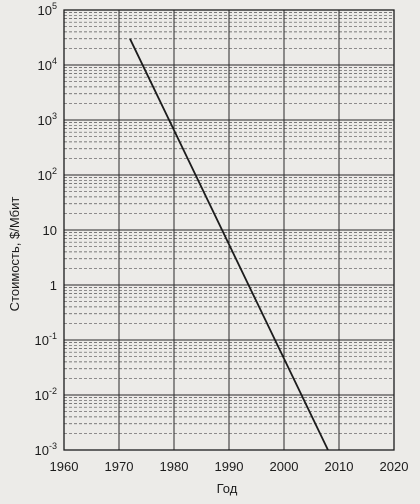 The height and width of the screenshot is (504, 420). What do you see at coordinates (229, 466) in the screenshot?
I see `x-tick-label: 1990` at bounding box center [229, 466].